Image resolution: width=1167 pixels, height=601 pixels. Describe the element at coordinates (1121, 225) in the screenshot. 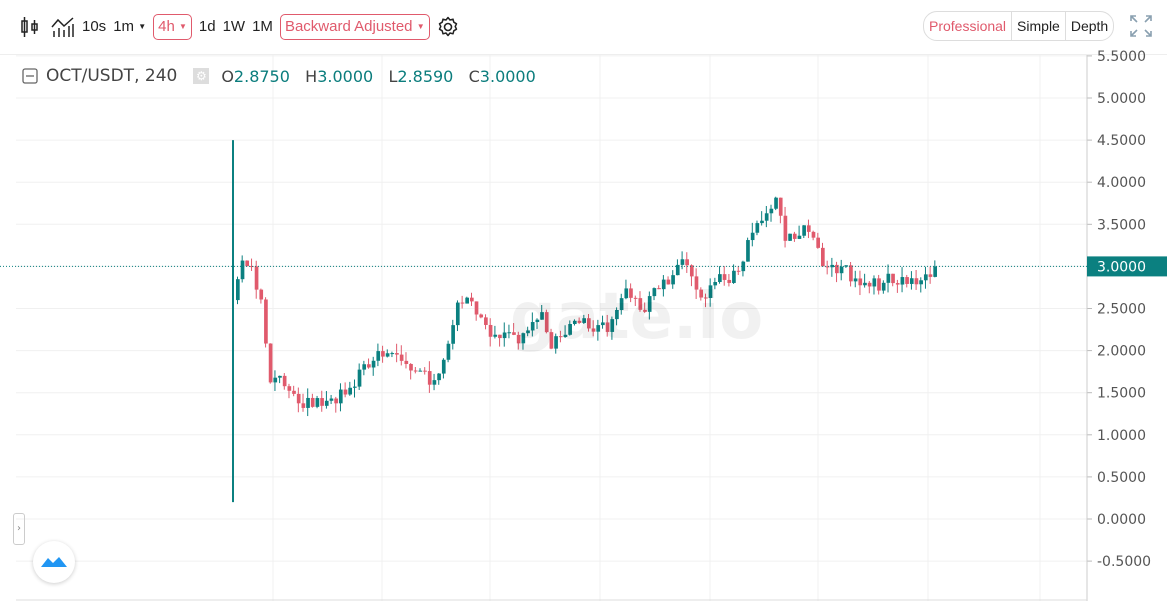

I see `price-axis-label: 3.5000` at that location.